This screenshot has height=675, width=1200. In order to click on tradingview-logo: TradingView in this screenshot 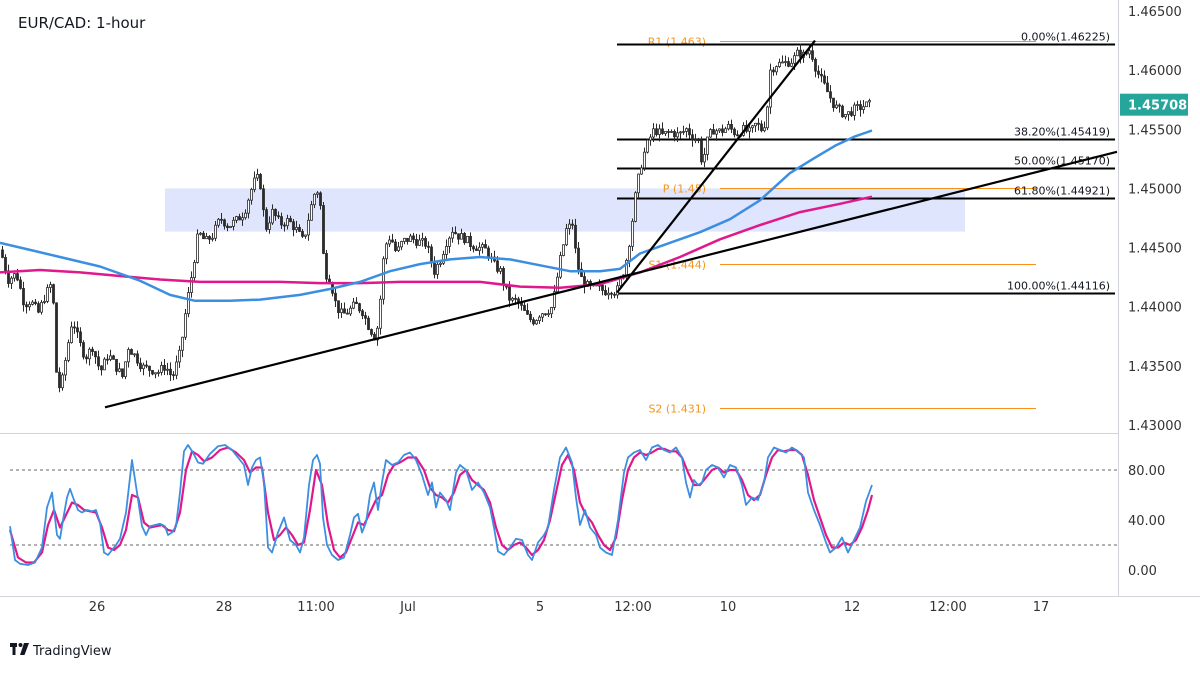, I will do `click(61, 651)`.